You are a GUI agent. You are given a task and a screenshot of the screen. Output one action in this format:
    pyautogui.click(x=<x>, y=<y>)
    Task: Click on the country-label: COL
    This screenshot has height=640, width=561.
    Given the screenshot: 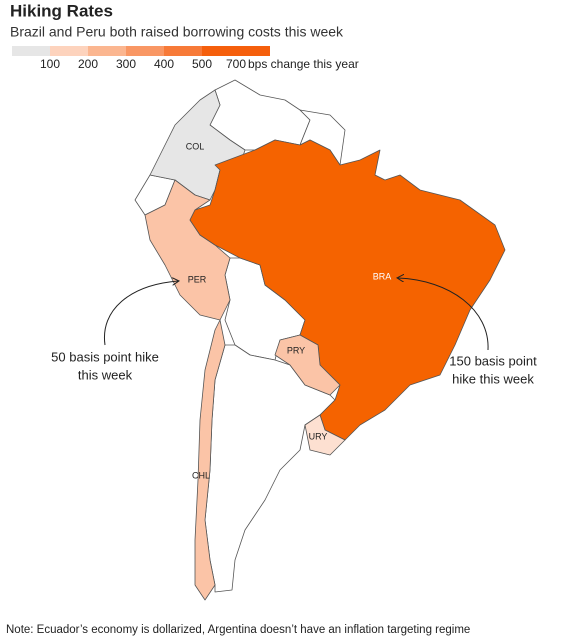 What is the action you would take?
    pyautogui.click(x=195, y=146)
    